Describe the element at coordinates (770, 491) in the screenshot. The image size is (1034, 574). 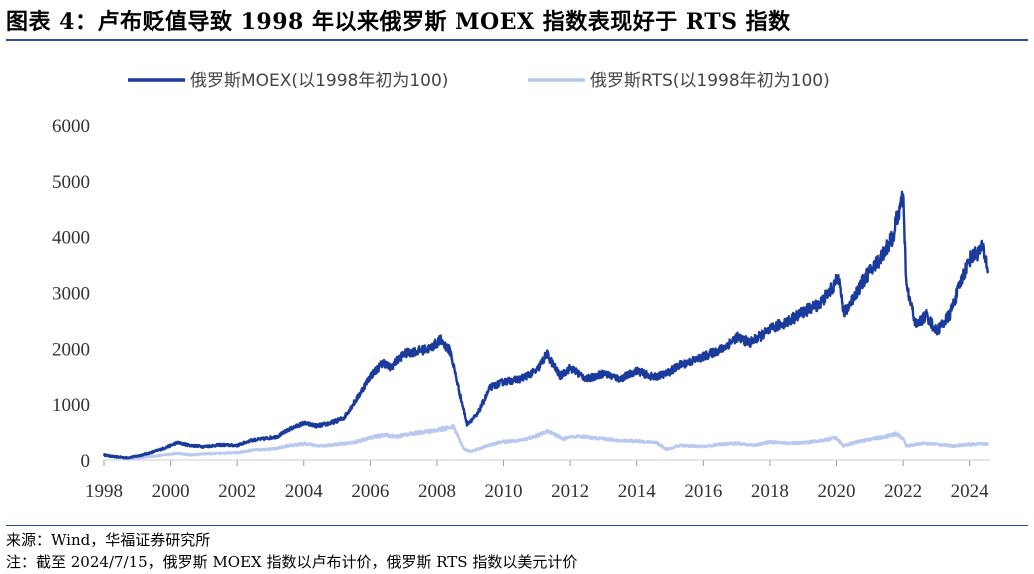
I see `x-tick-label: 2018` at that location.